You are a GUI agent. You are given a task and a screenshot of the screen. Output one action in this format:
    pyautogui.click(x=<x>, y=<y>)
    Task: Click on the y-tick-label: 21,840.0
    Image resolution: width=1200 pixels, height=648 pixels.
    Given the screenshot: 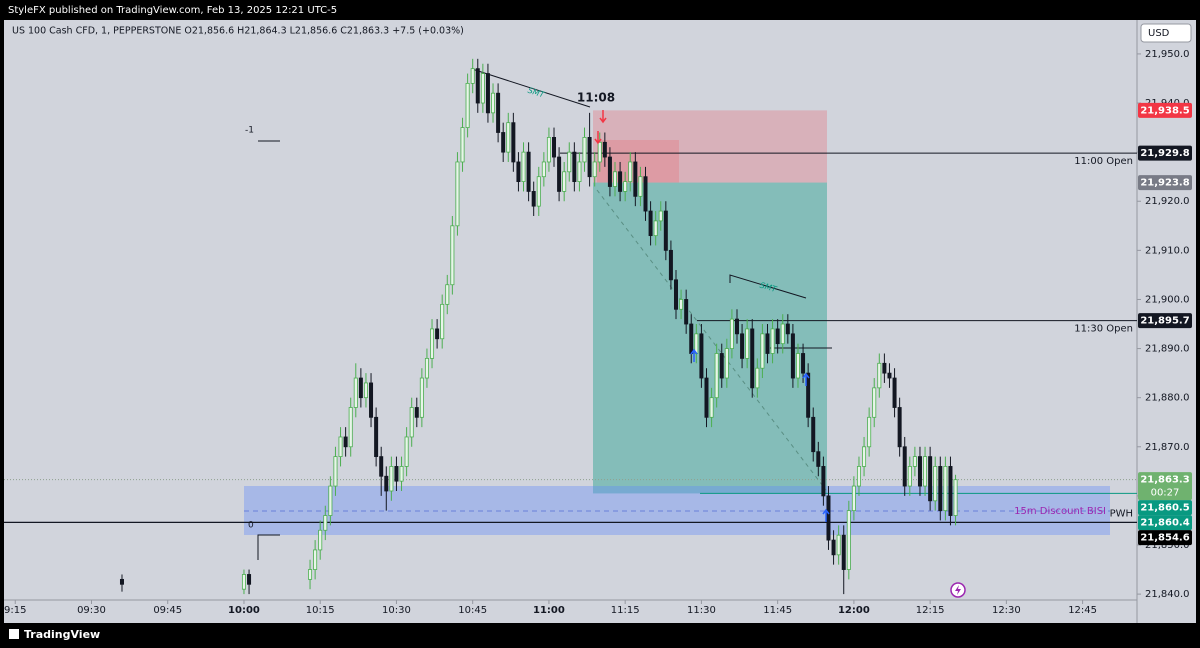 What is the action you would take?
    pyautogui.click(x=1167, y=594)
    